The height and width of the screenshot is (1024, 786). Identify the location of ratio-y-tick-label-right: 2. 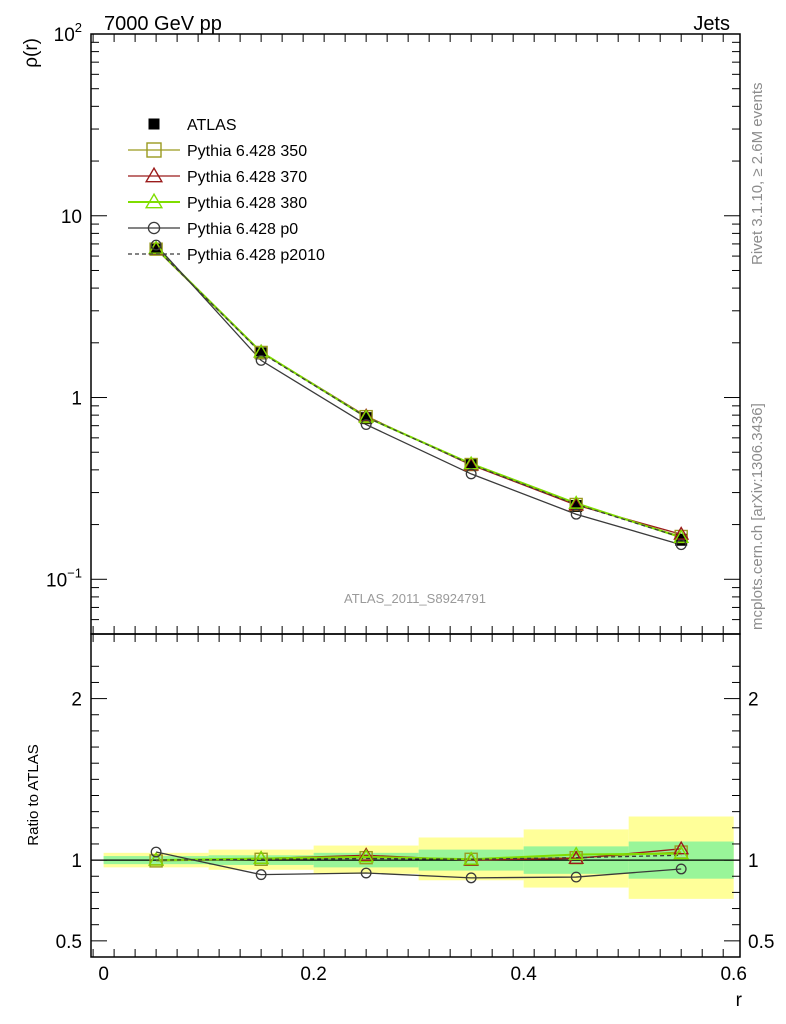
(753, 700).